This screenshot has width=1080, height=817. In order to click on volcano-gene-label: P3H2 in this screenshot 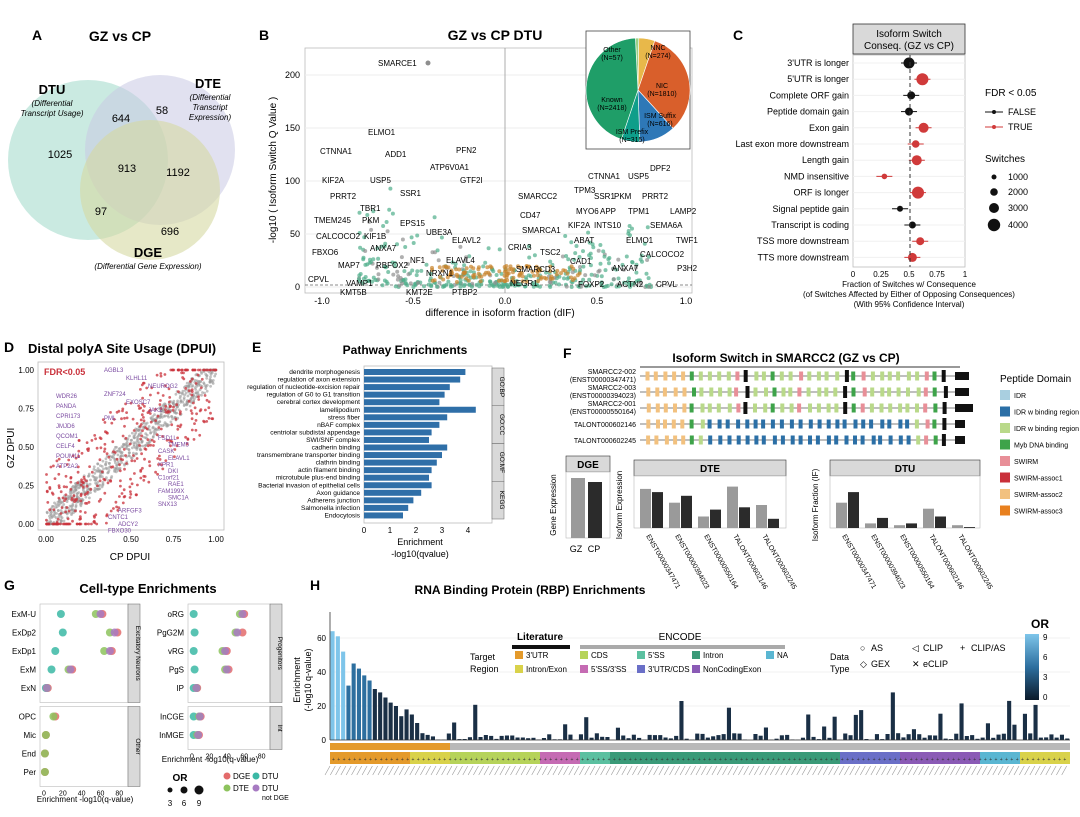, I will do `click(687, 268)`.